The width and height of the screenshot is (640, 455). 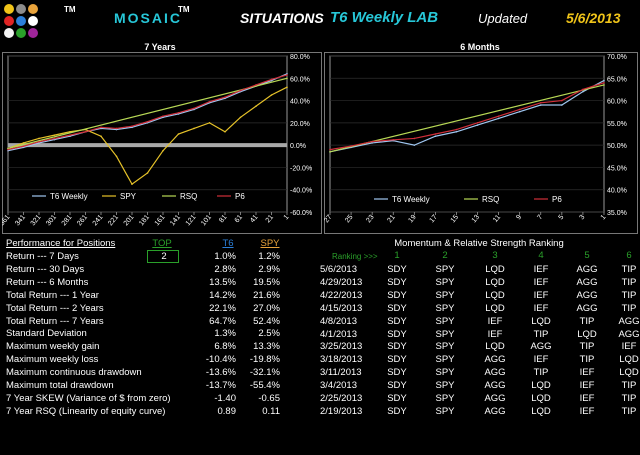 I want to click on performance-row-label: Total Return --- 2 Years, so click(x=55, y=308).